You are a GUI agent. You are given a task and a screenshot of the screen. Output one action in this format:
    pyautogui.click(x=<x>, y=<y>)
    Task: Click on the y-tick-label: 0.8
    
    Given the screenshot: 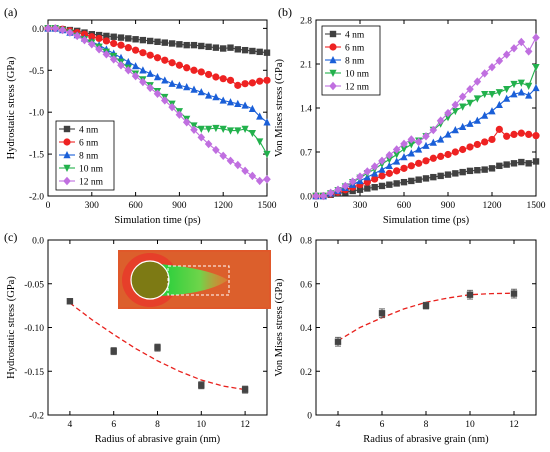 What is the action you would take?
    pyautogui.click(x=306, y=242)
    